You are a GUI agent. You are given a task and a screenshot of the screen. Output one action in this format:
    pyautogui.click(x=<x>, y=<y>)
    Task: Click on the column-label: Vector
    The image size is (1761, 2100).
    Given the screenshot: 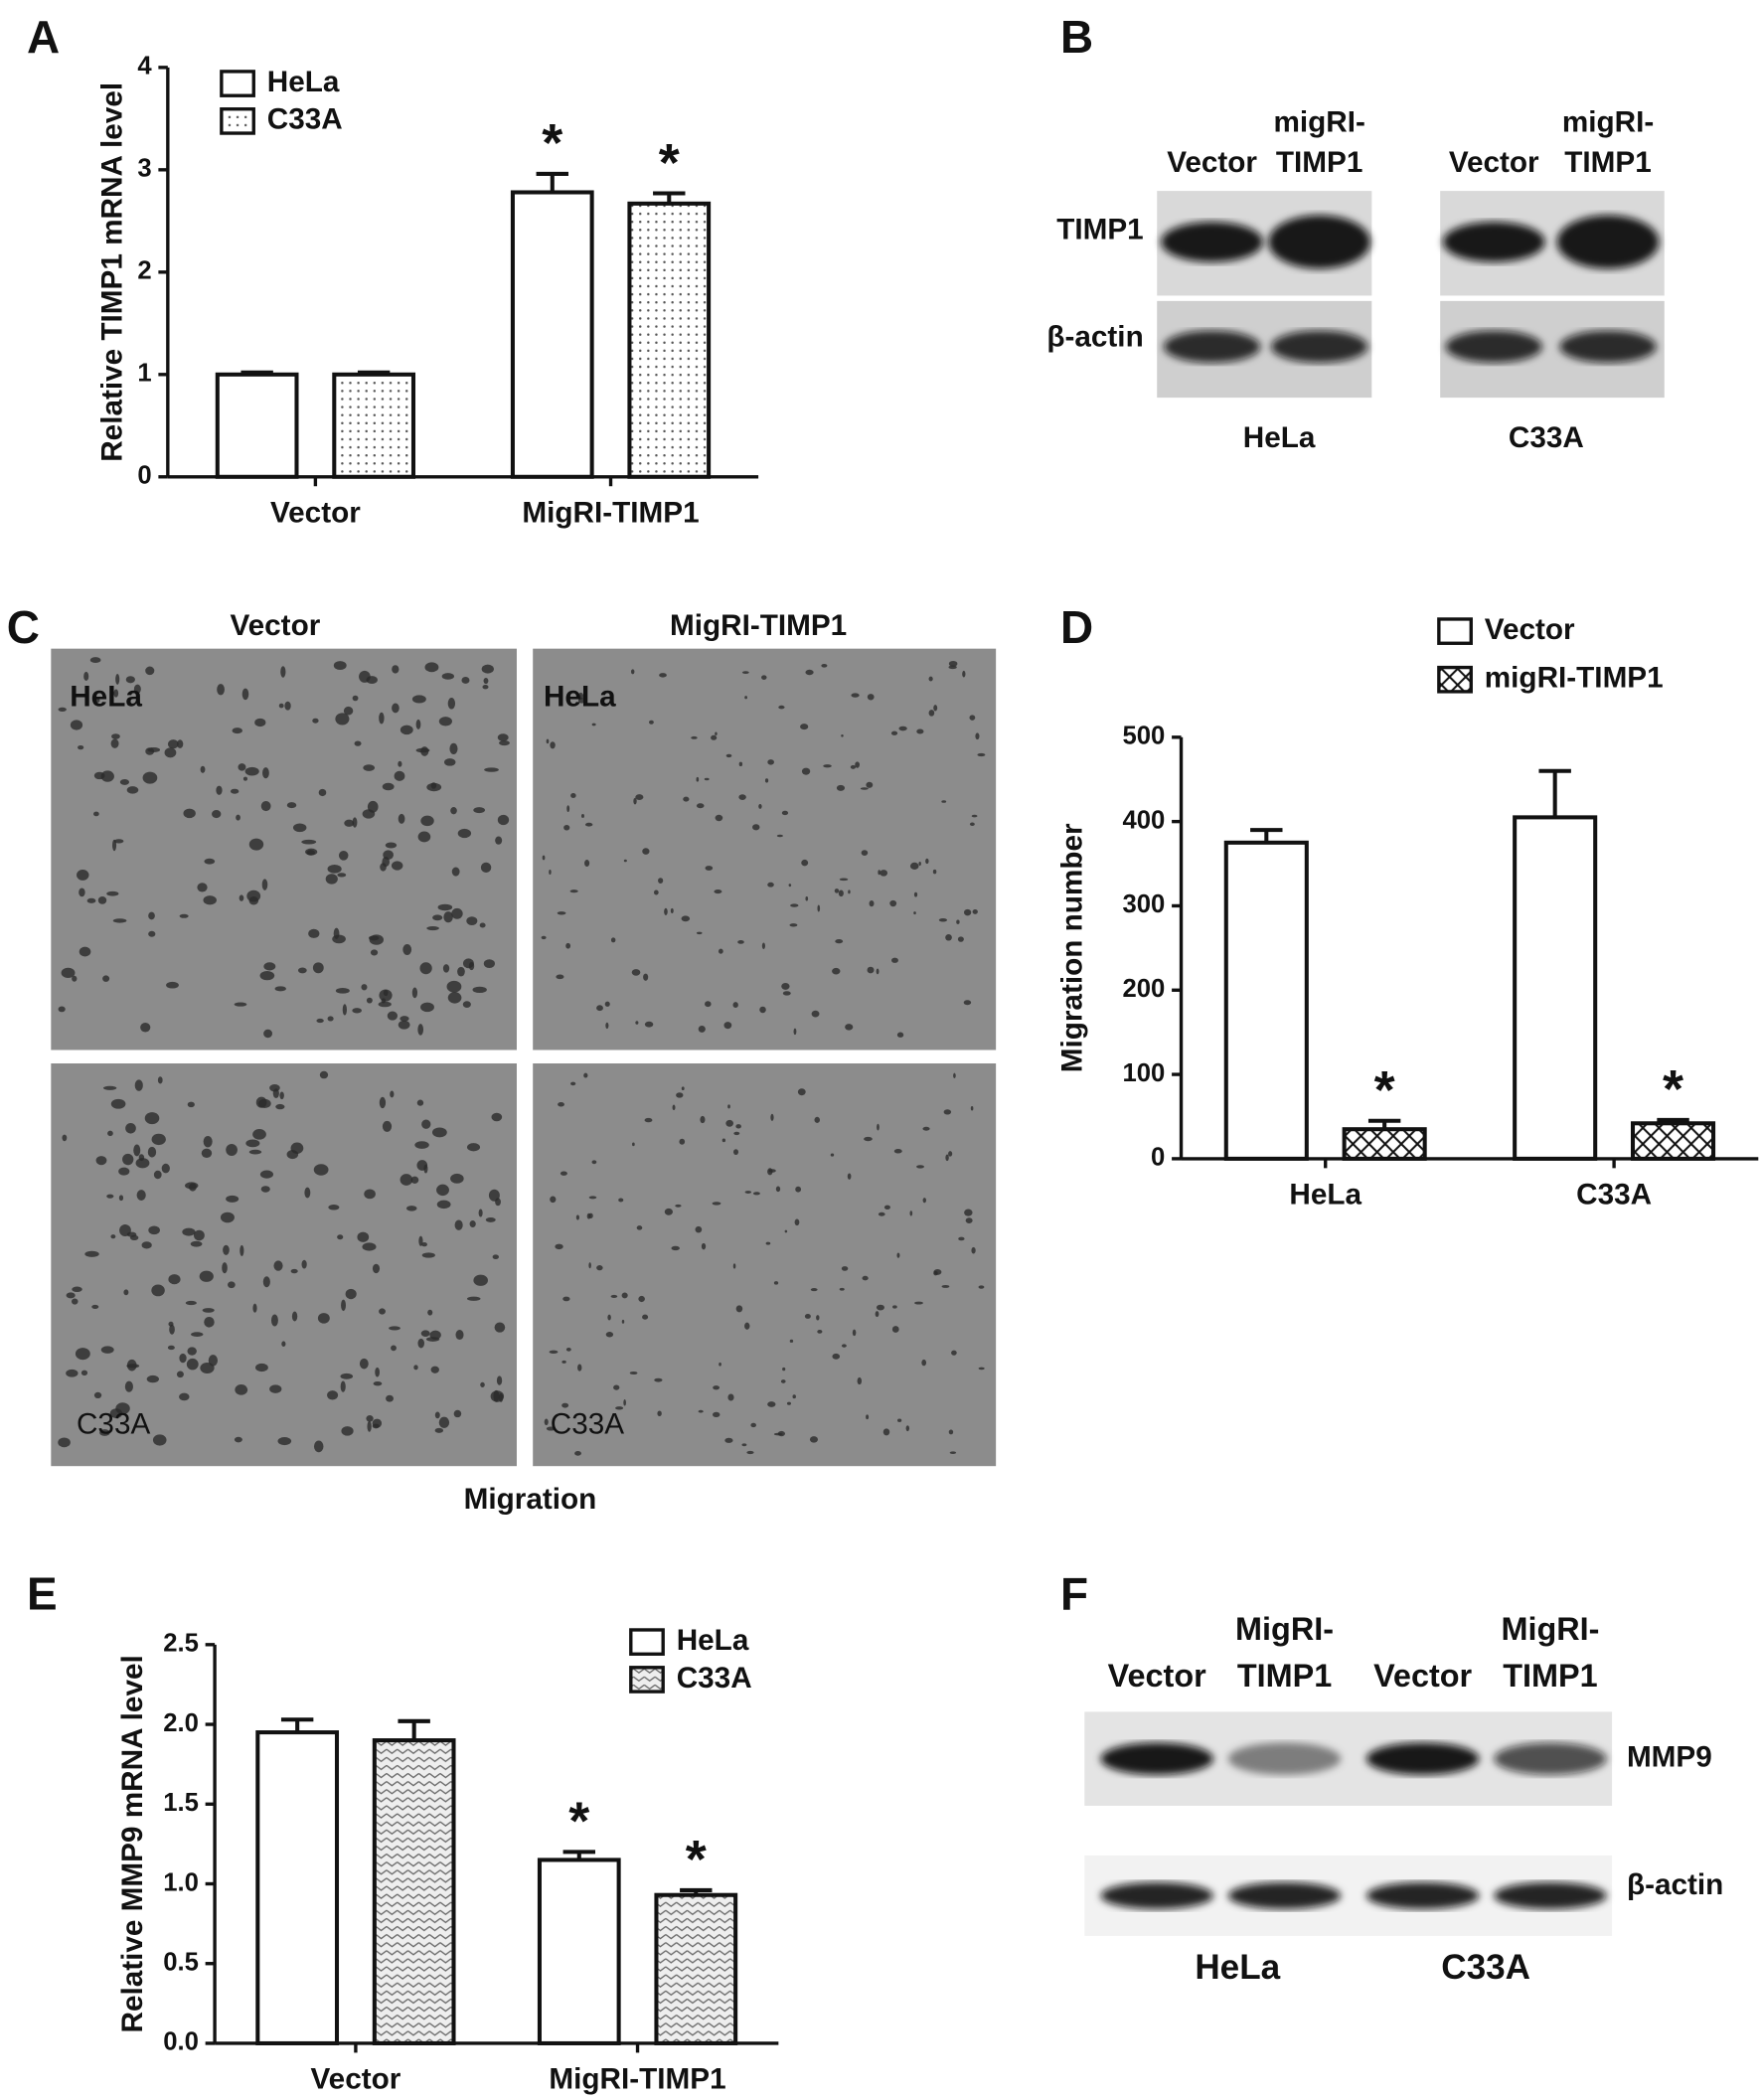 What is the action you would take?
    pyautogui.click(x=275, y=625)
    